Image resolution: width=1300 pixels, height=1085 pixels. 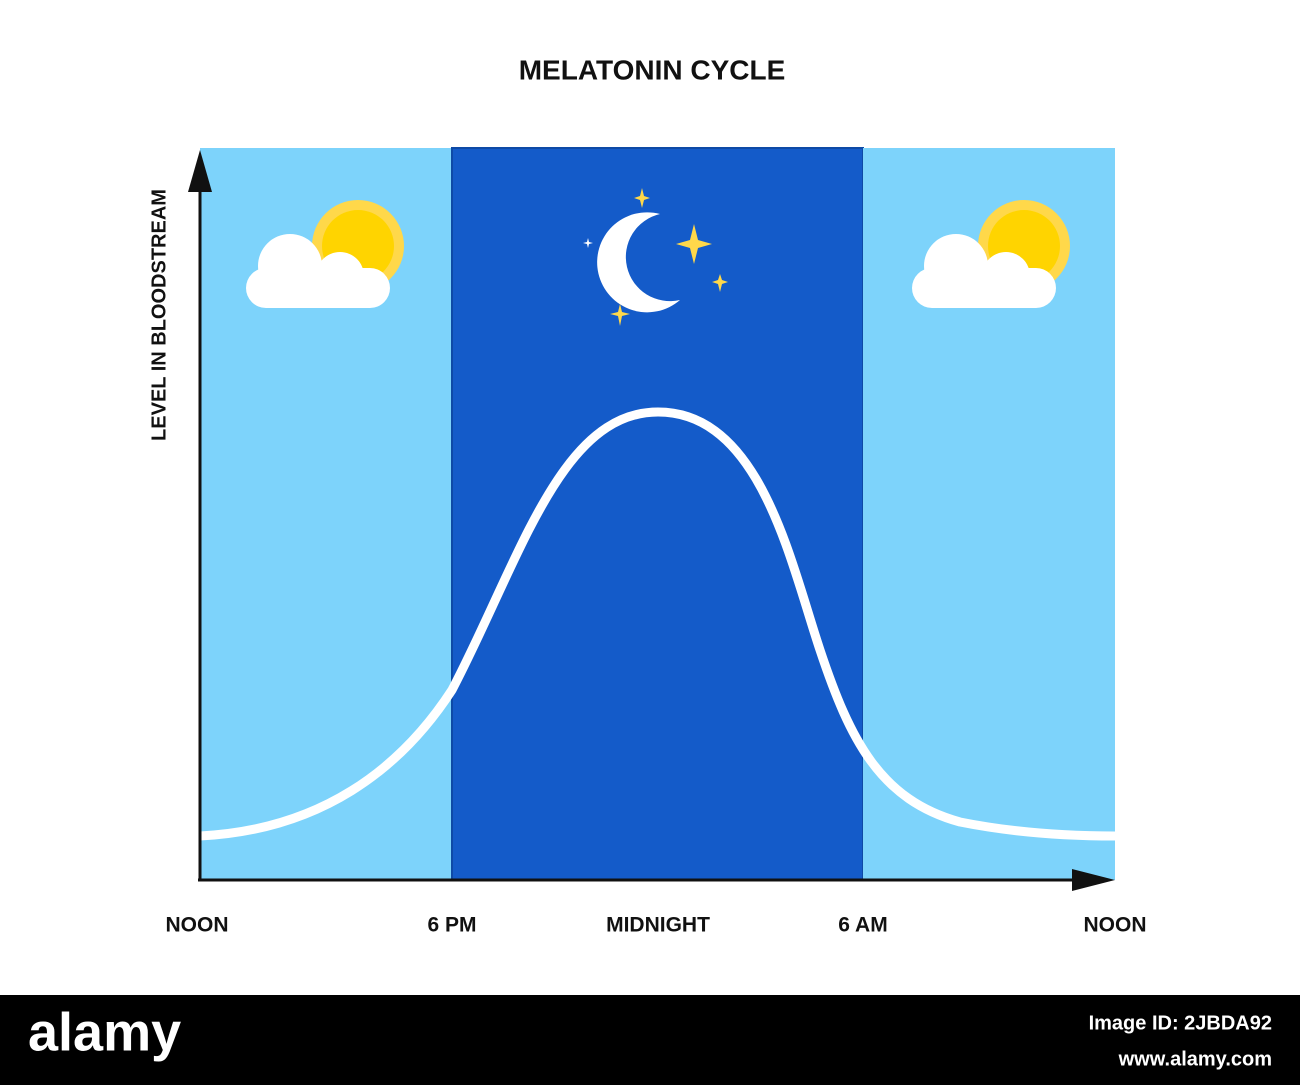 I want to click on x-label: MIDNIGHT, so click(x=658, y=925).